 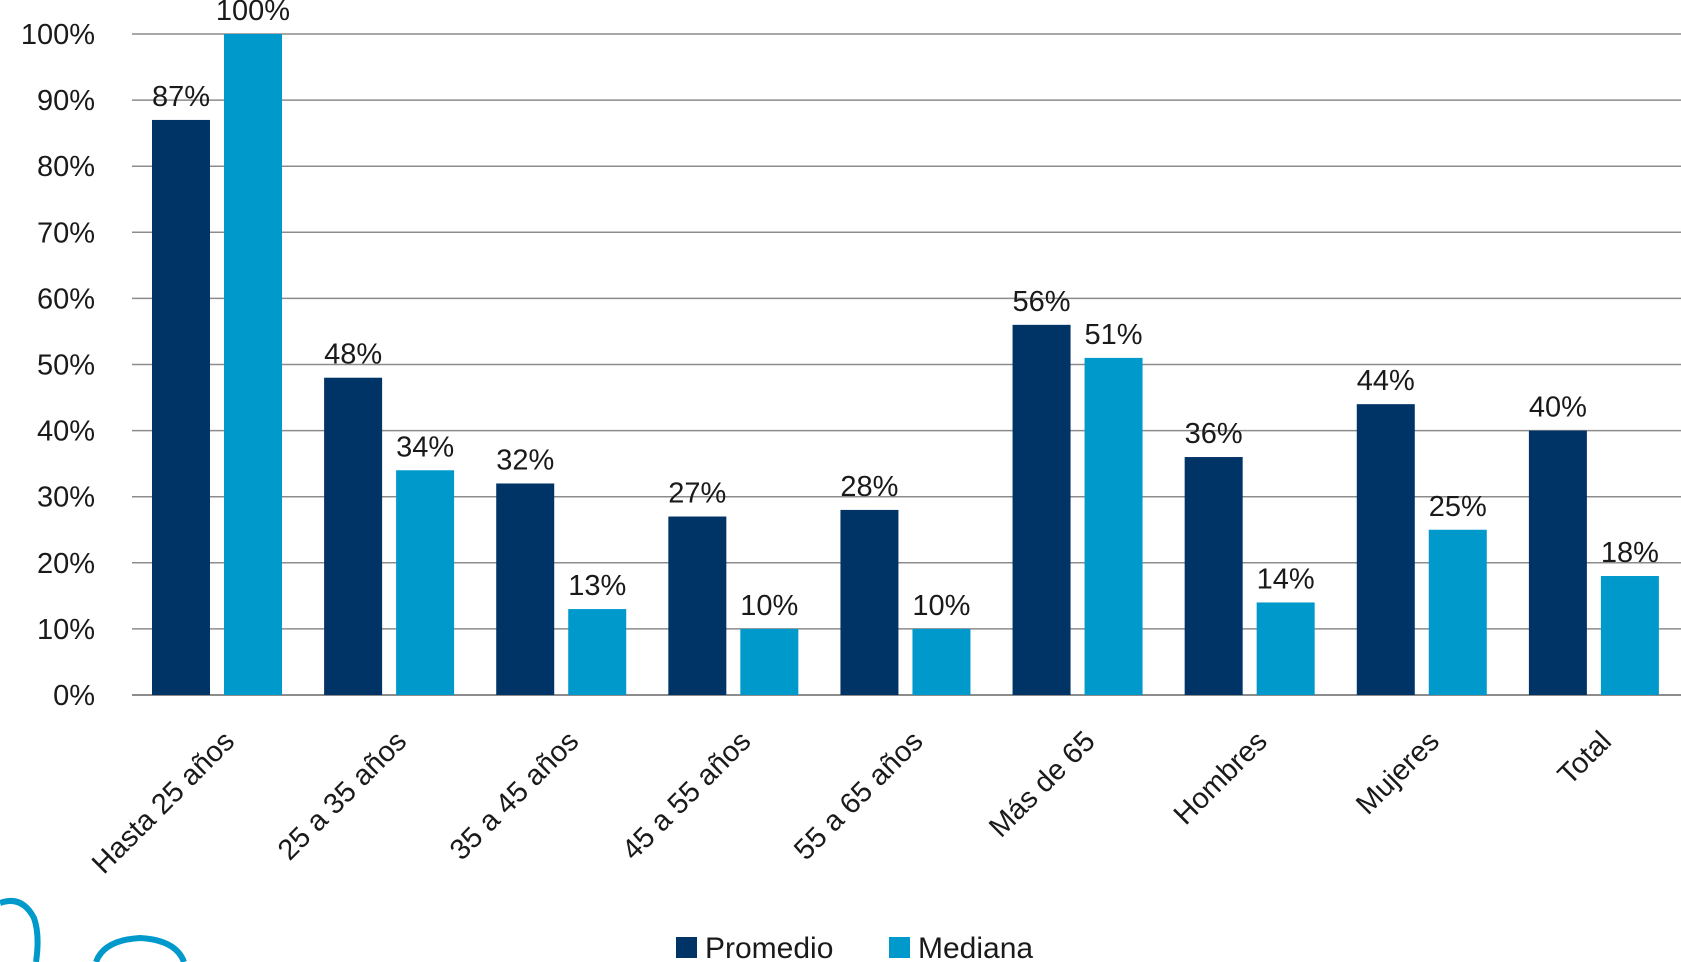 I want to click on logo-letter-icon, so click(x=140, y=948).